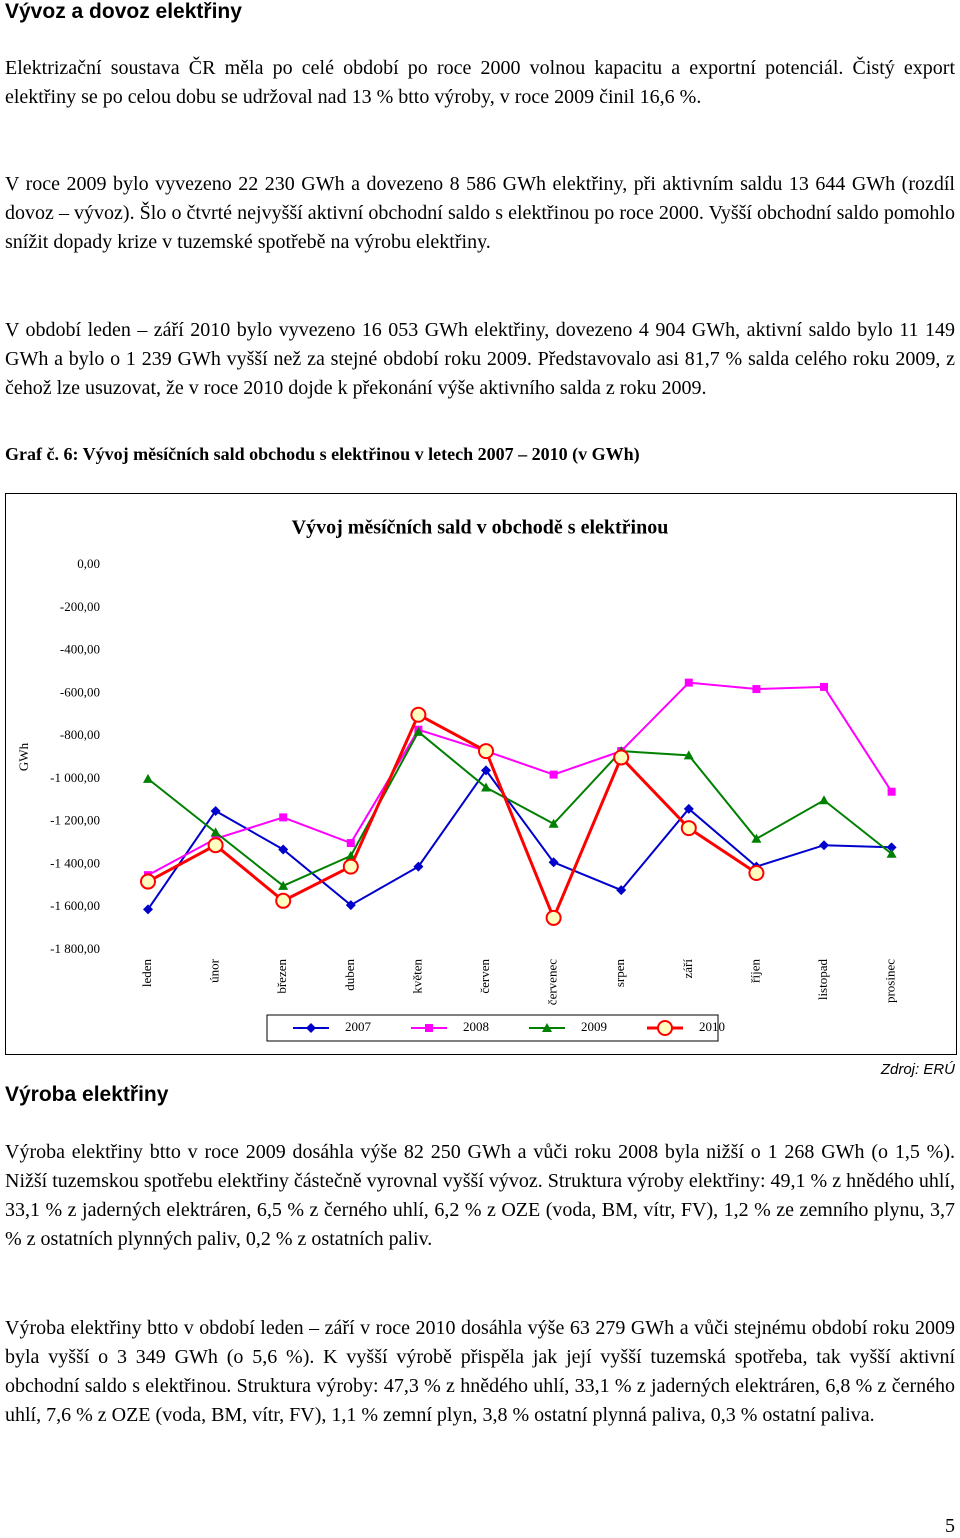 The height and width of the screenshot is (1538, 960). What do you see at coordinates (75, 820) in the screenshot?
I see `y-tick-label: -1 200,00` at bounding box center [75, 820].